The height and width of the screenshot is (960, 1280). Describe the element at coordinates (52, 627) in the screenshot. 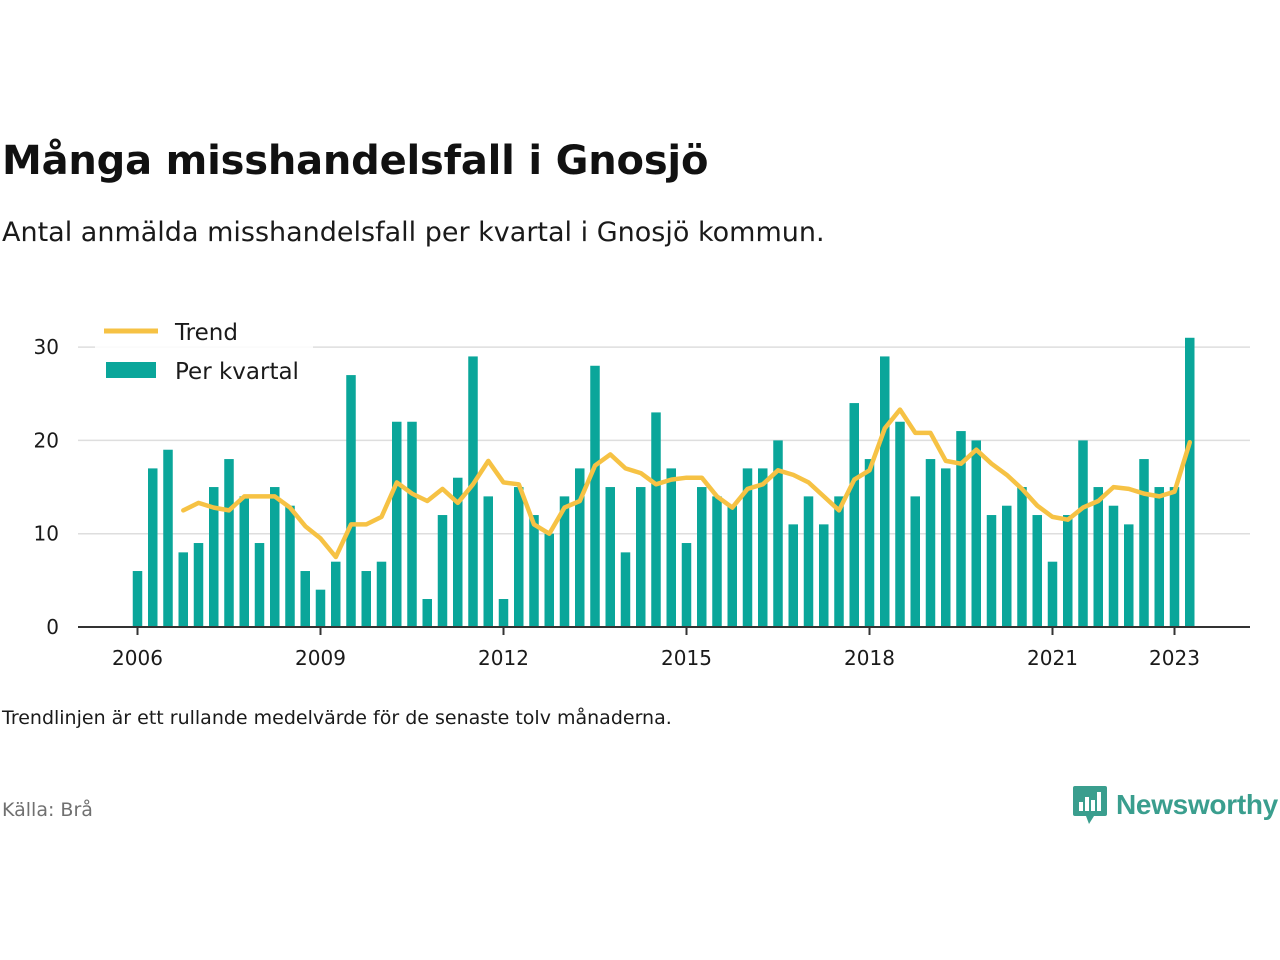

I see `y-tick-label: 0` at that location.